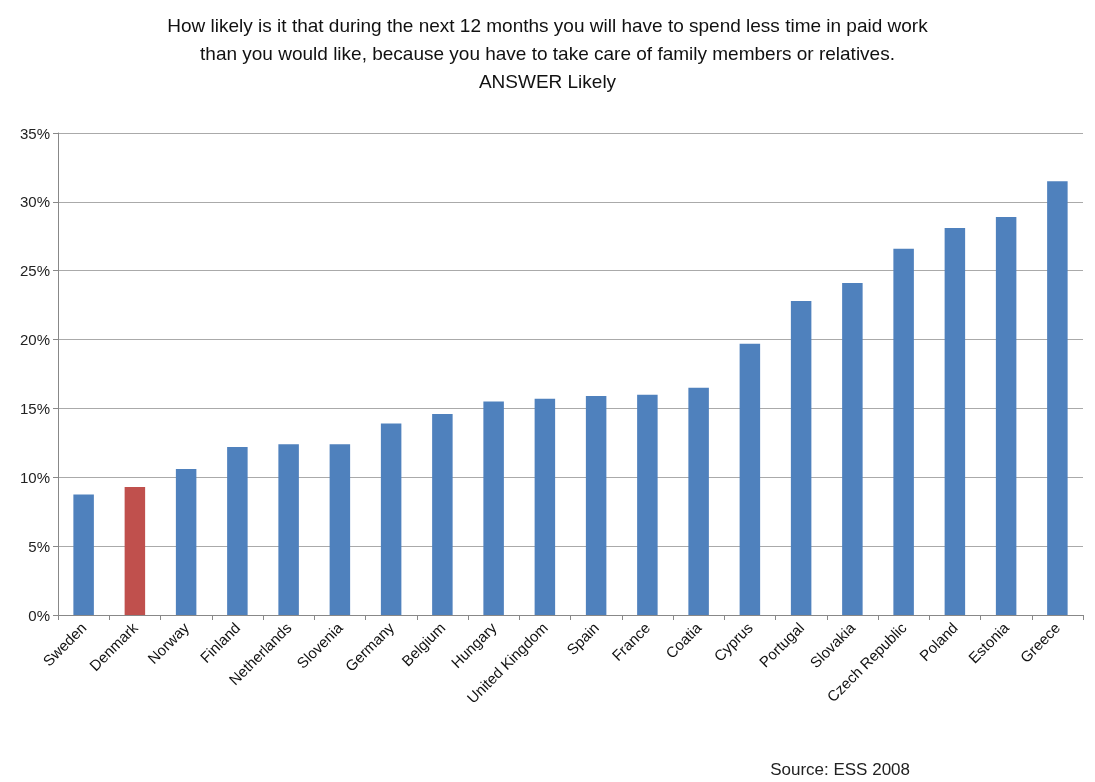 This screenshot has height=782, width=1095. I want to click on chart-title: How likely is it that during the next 12 months you will have to spend less time in paid work than you would like, because you have to take care of family members or relatives. ANSWER Likely, so click(548, 53).